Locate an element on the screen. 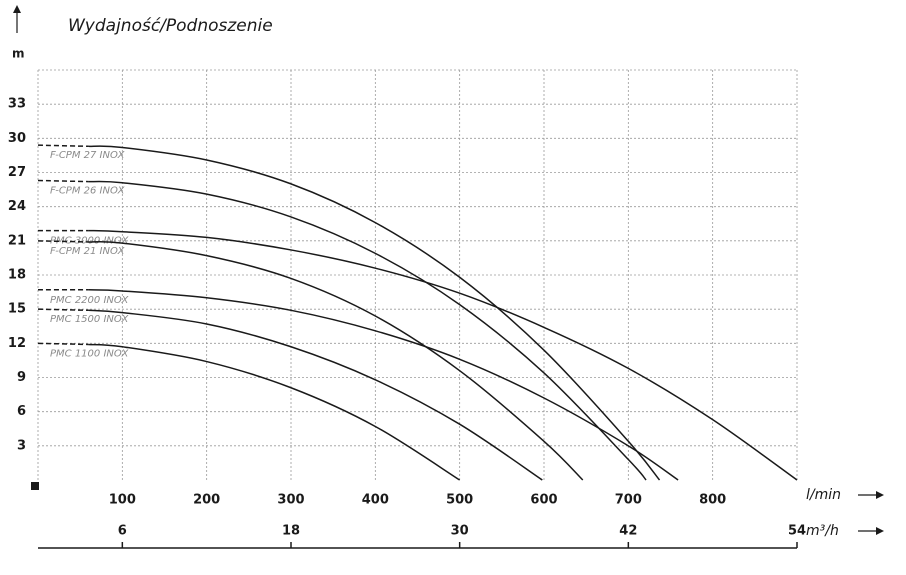 The image size is (906, 575). series-label: PMC 1500 INOX is located at coordinates (89, 319).